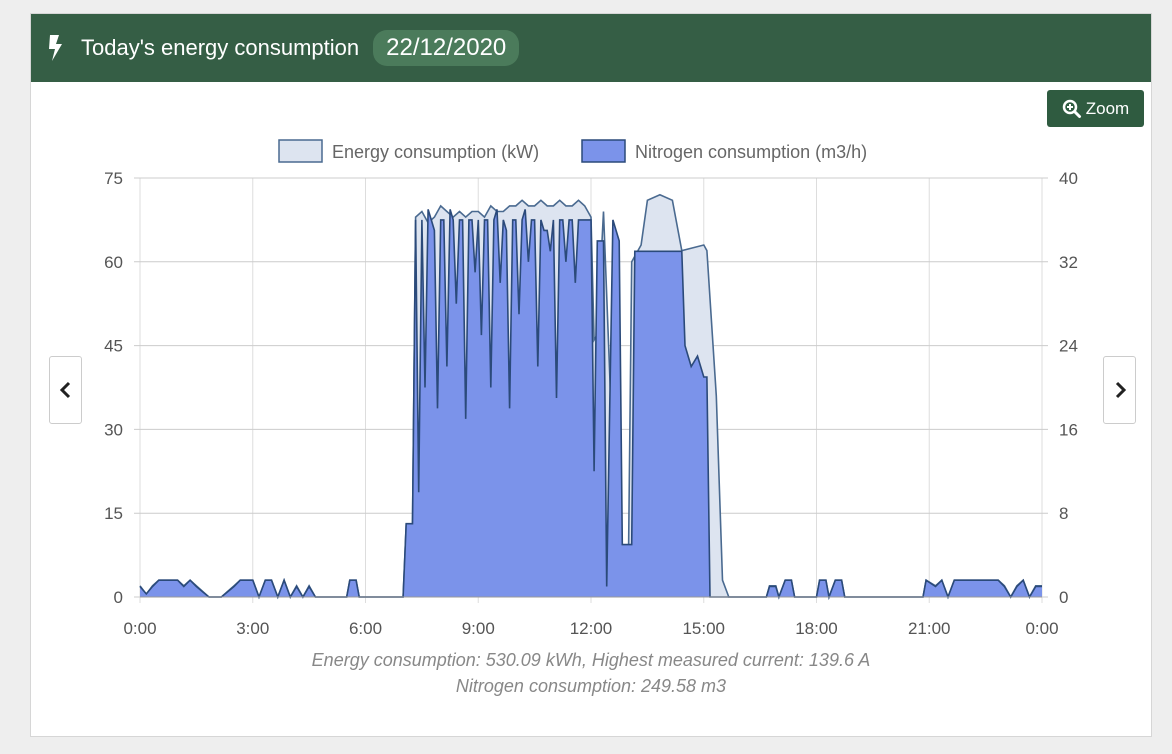  Describe the element at coordinates (113, 429) in the screenshot. I see `y-left-tick-label: 30` at that location.